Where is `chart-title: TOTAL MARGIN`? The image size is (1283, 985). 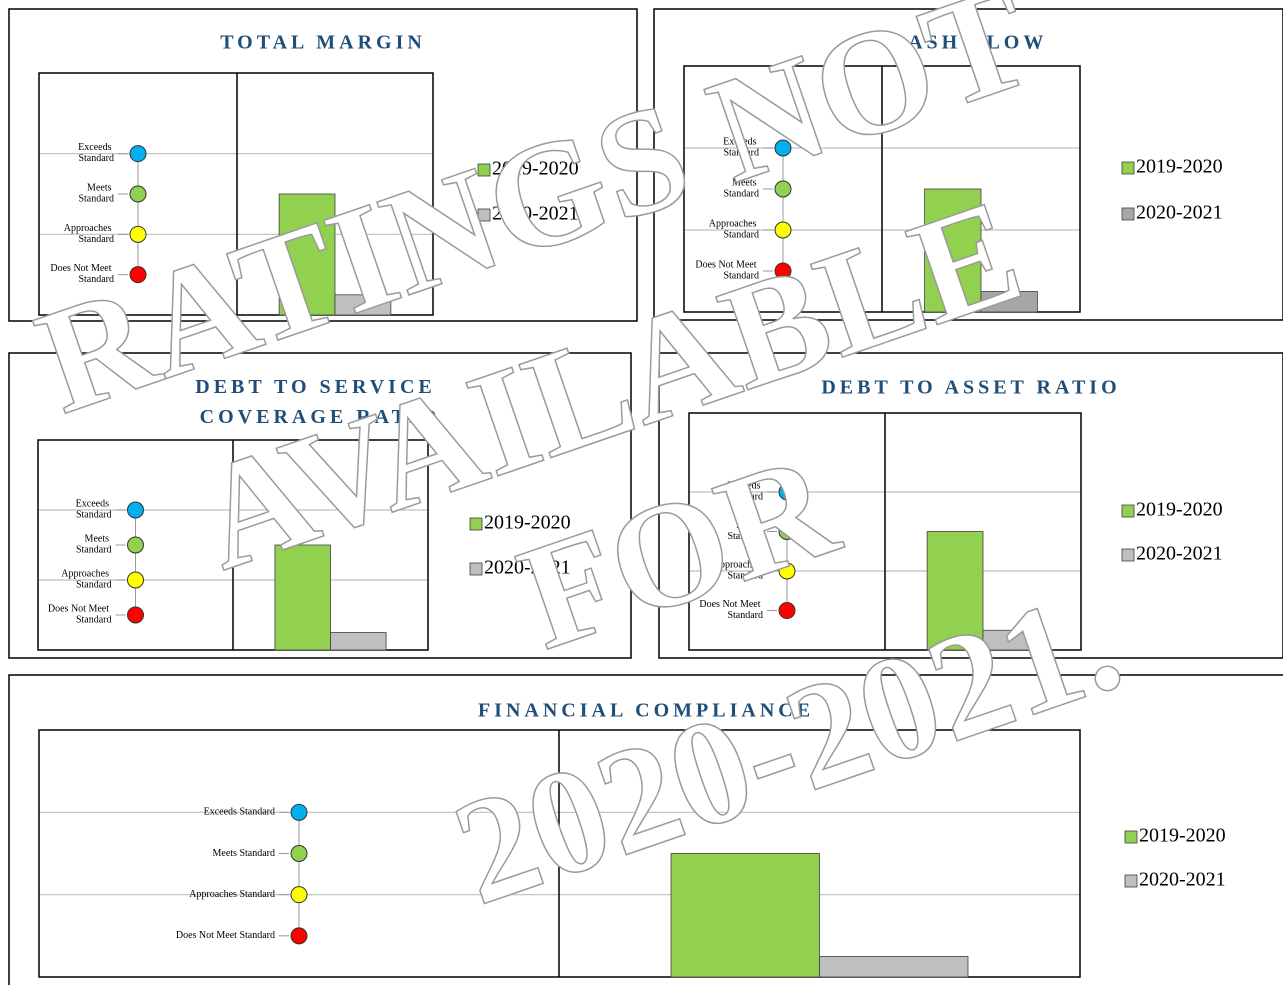
chart-title: TOTAL MARGIN is located at coordinates (323, 43).